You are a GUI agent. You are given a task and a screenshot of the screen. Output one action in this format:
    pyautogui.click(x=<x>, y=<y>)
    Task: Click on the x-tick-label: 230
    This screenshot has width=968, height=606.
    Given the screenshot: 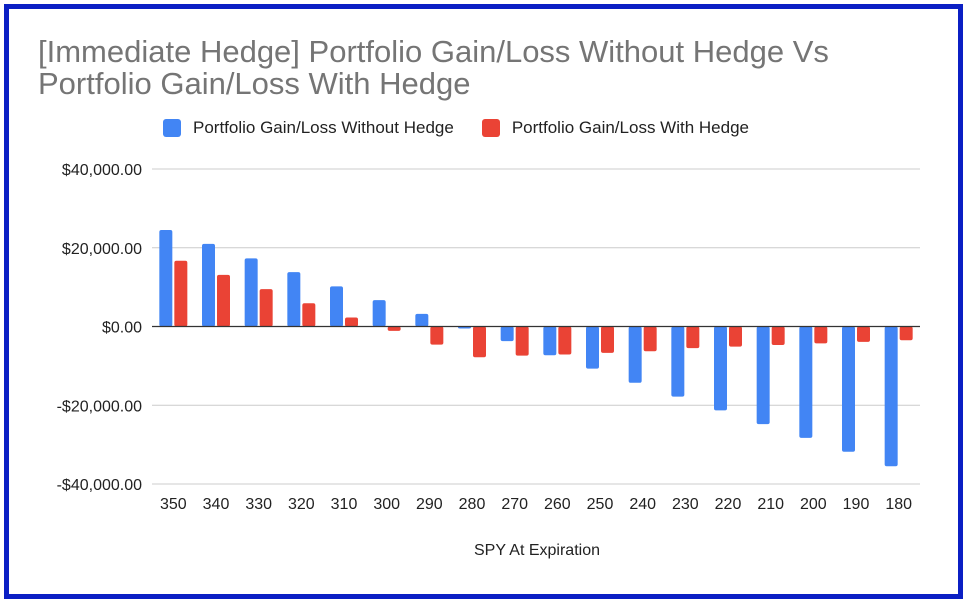 What is the action you would take?
    pyautogui.click(x=685, y=504)
    